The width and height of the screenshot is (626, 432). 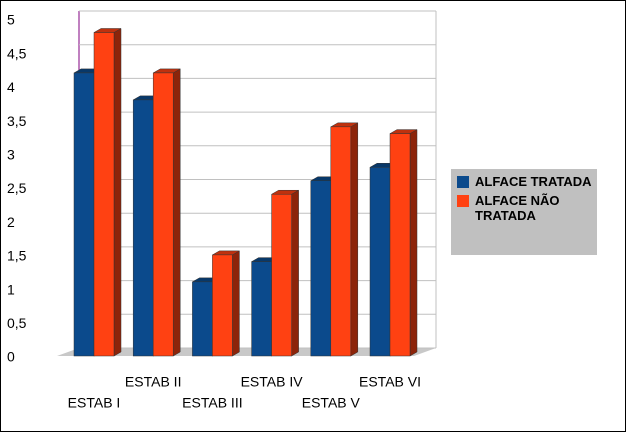 I want to click on y-tick-label: 2,5, so click(x=17, y=188).